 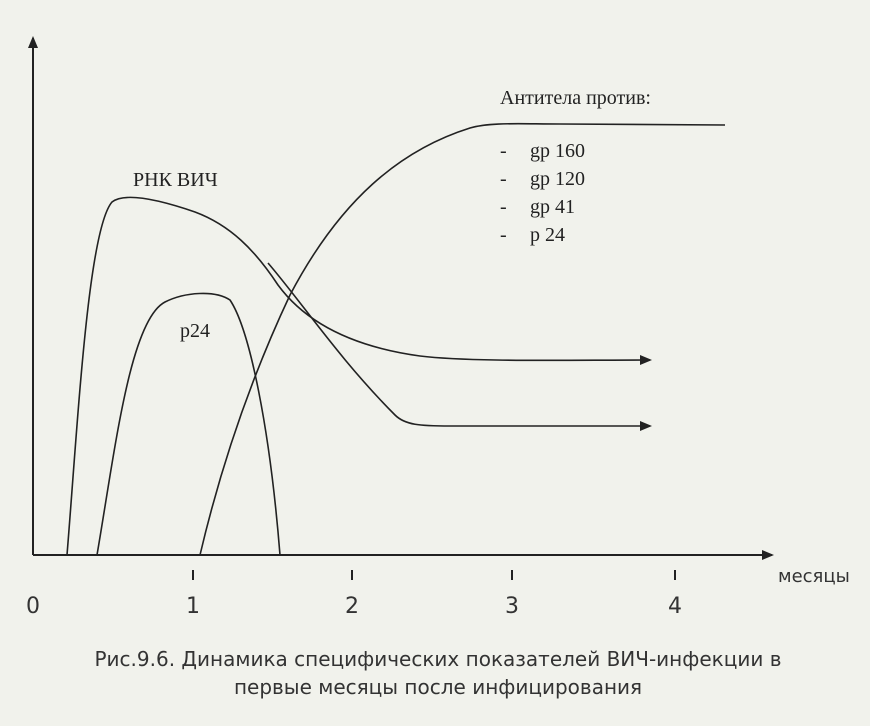 I want to click on legend-title: Антитела против:, so click(x=575, y=98).